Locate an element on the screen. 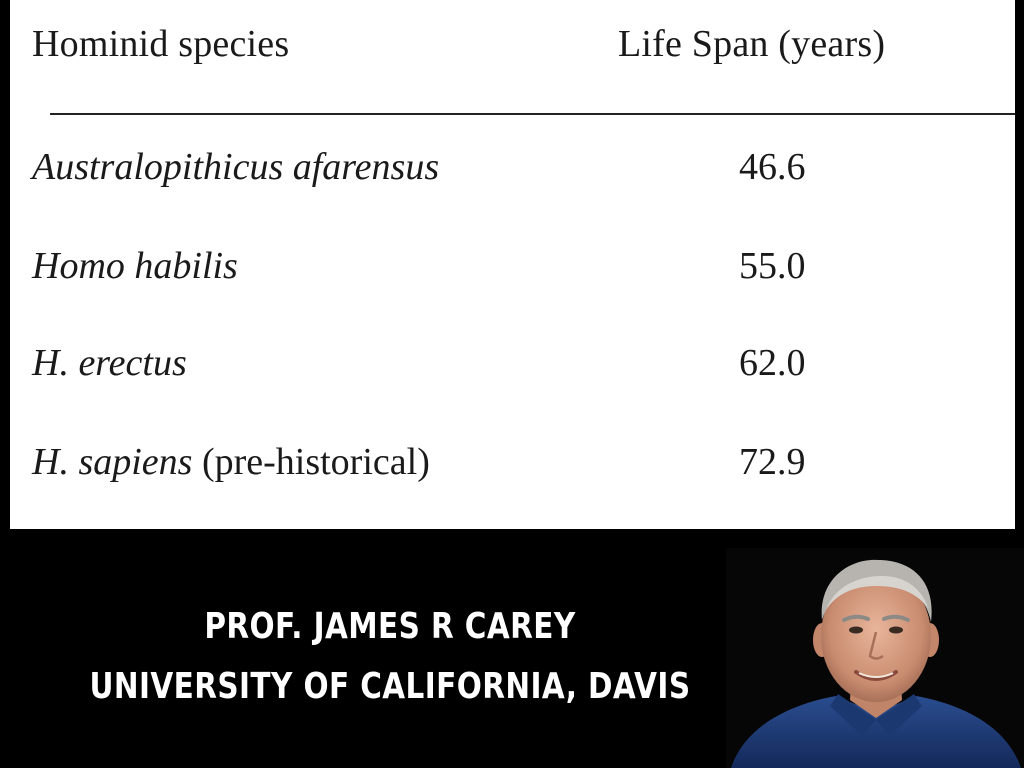 This screenshot has height=768, width=1024. speaker-photo is located at coordinates (875, 658).